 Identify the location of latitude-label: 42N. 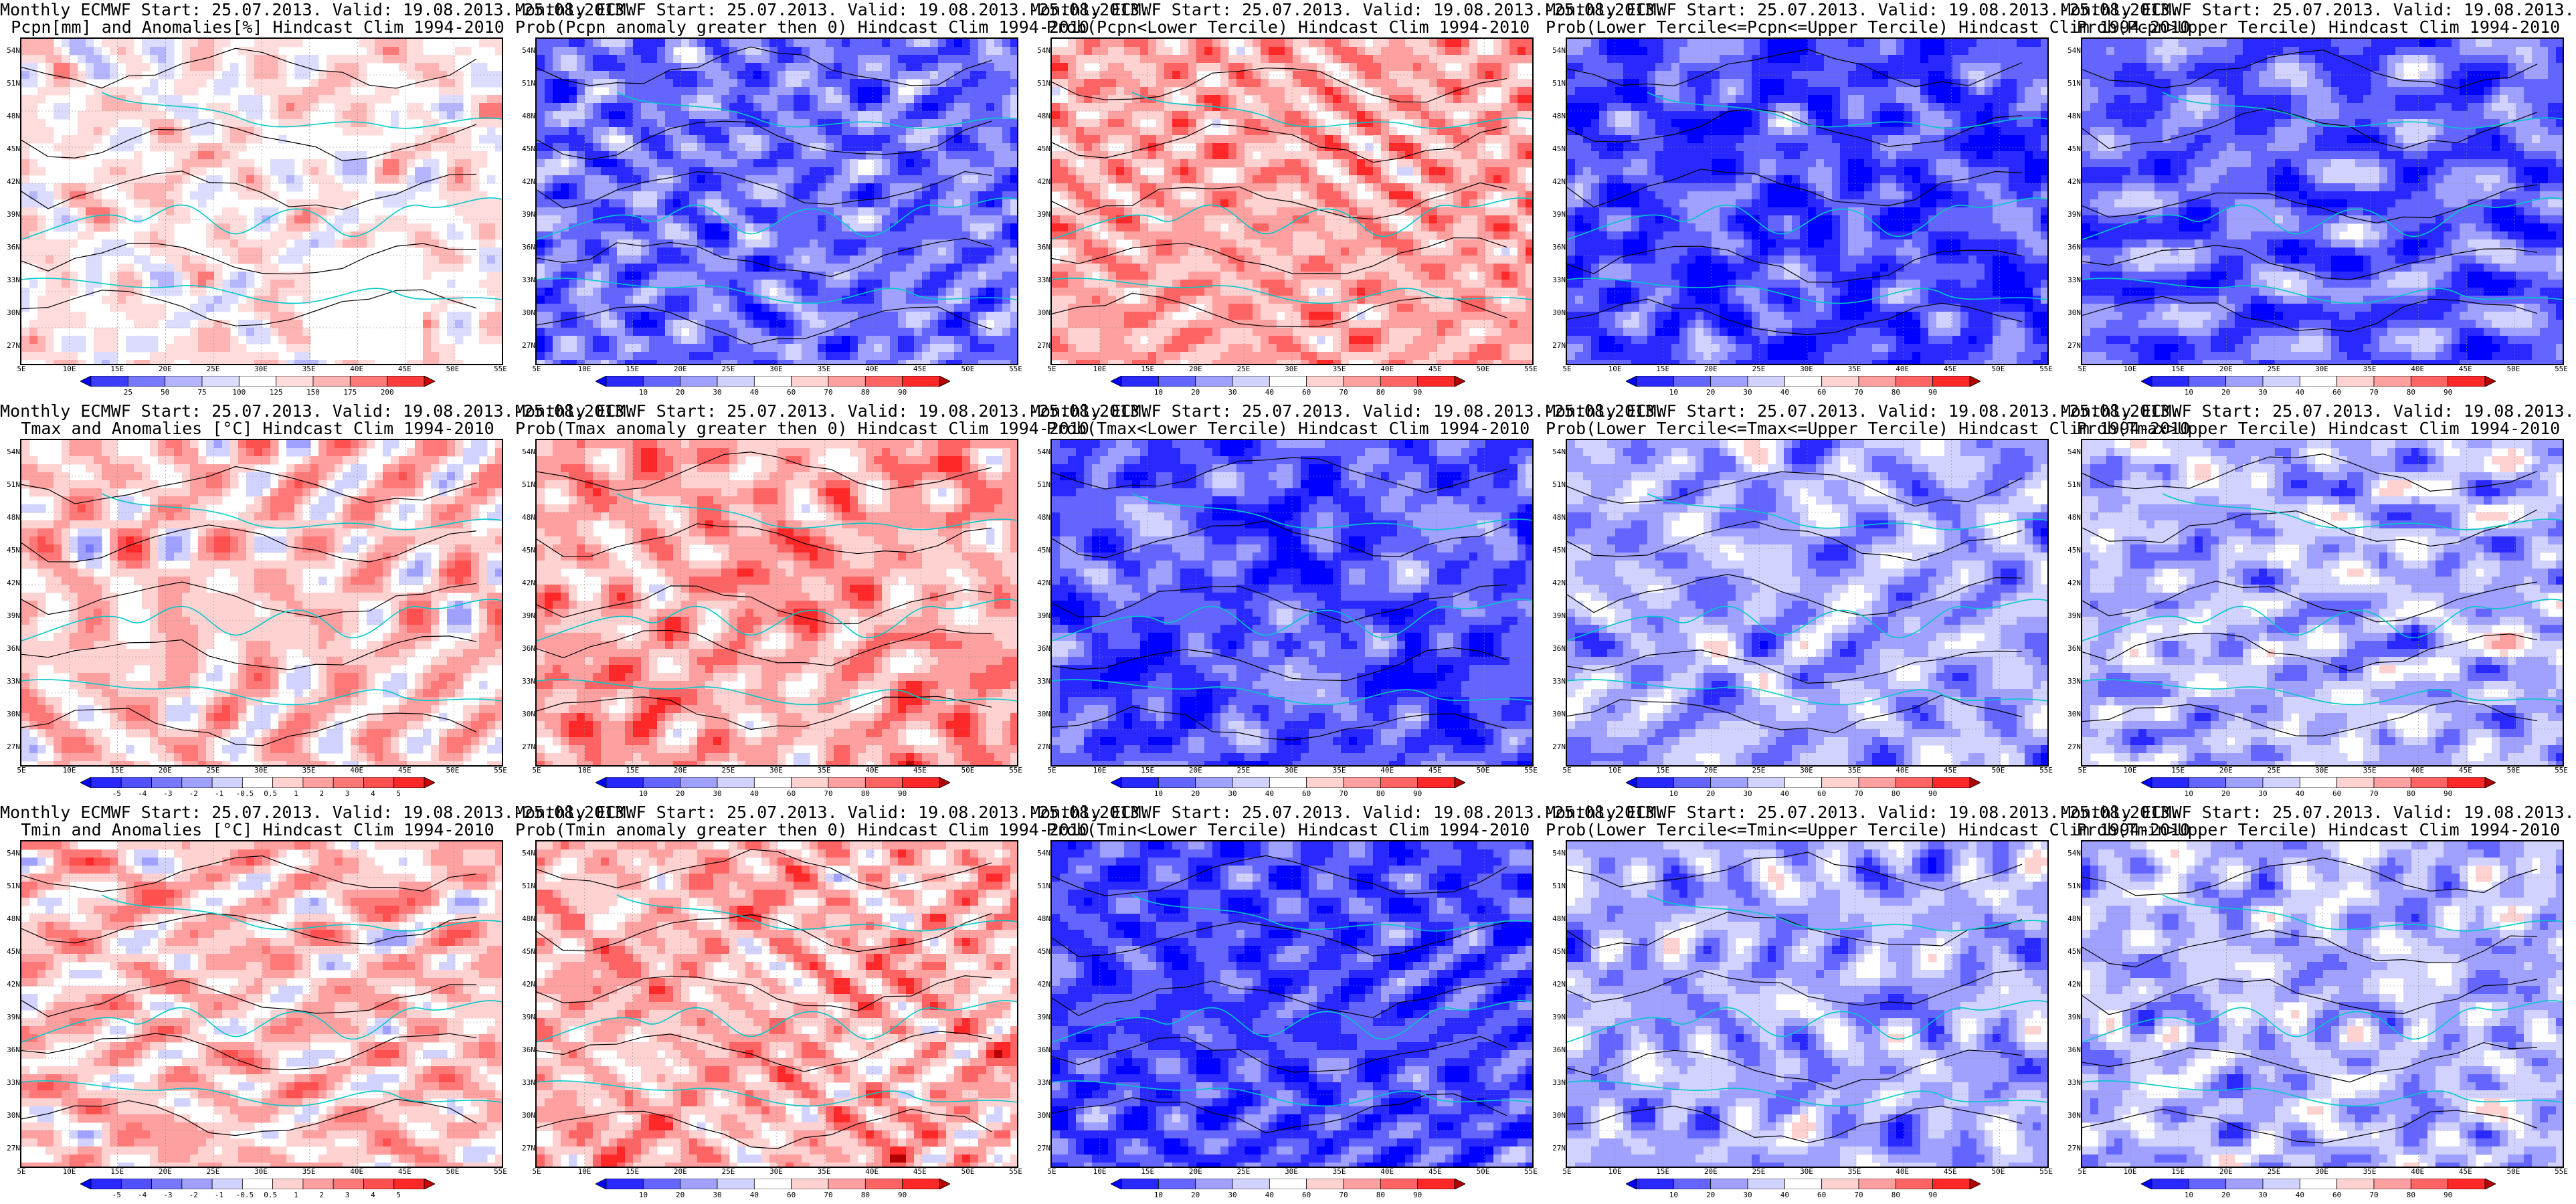
(1040, 583).